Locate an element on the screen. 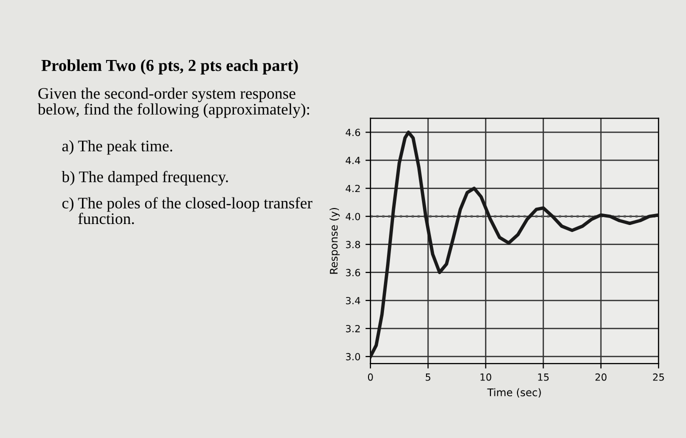 Image resolution: width=686 pixels, height=438 pixels. x-tick-label: 25 is located at coordinates (658, 377).